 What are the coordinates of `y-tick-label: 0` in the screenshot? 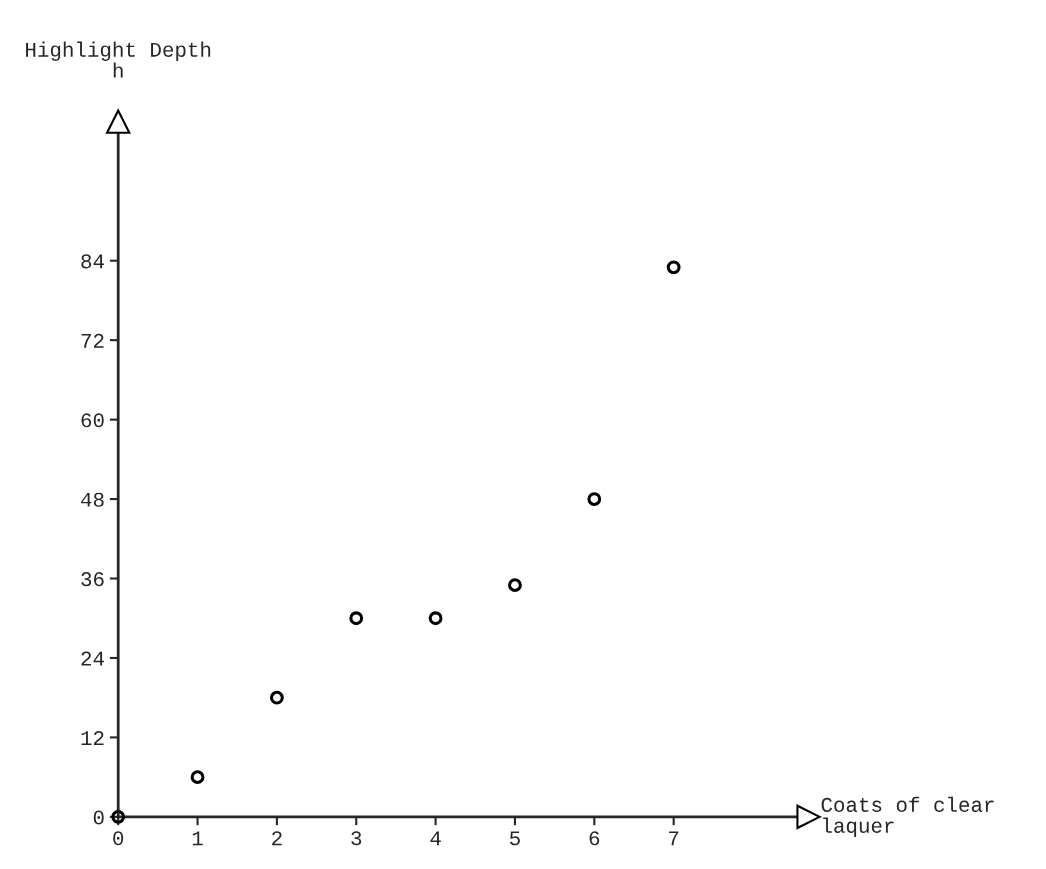 It's located at (98, 817).